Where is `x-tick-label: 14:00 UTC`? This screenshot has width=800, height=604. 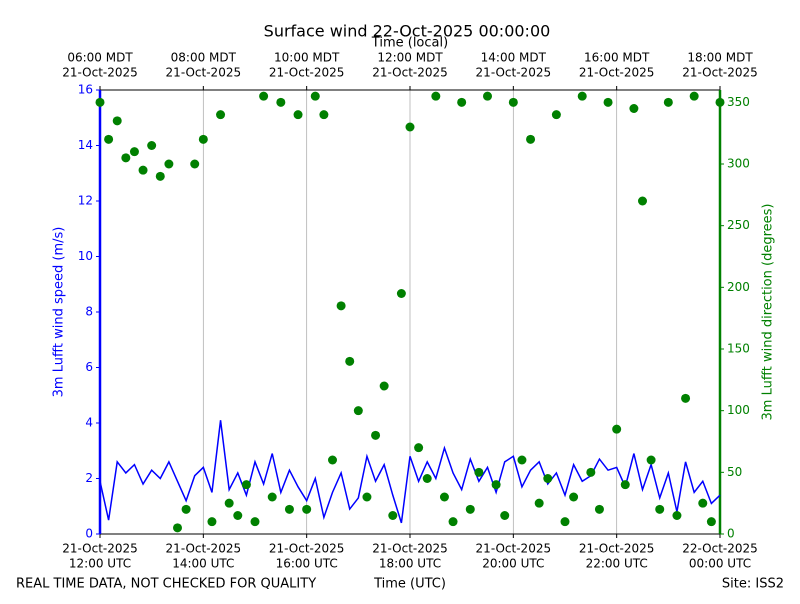 x-tick-label: 14:00 UTC is located at coordinates (203, 564).